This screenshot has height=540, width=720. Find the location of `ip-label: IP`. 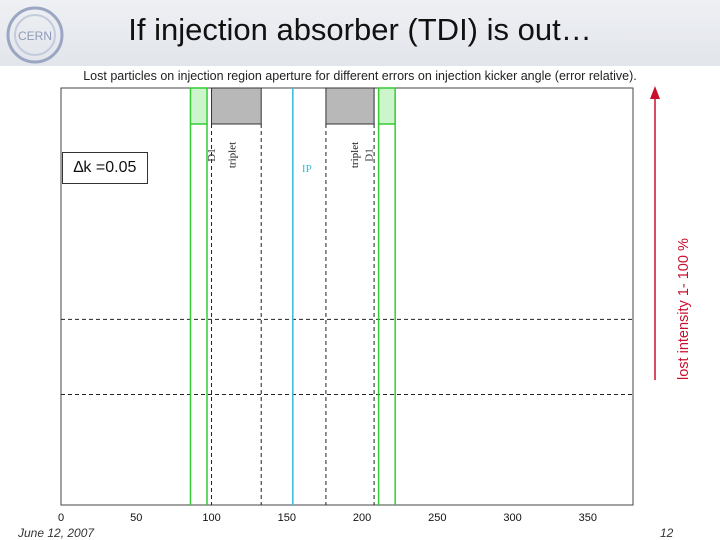

ip-label: IP is located at coordinates (307, 169).